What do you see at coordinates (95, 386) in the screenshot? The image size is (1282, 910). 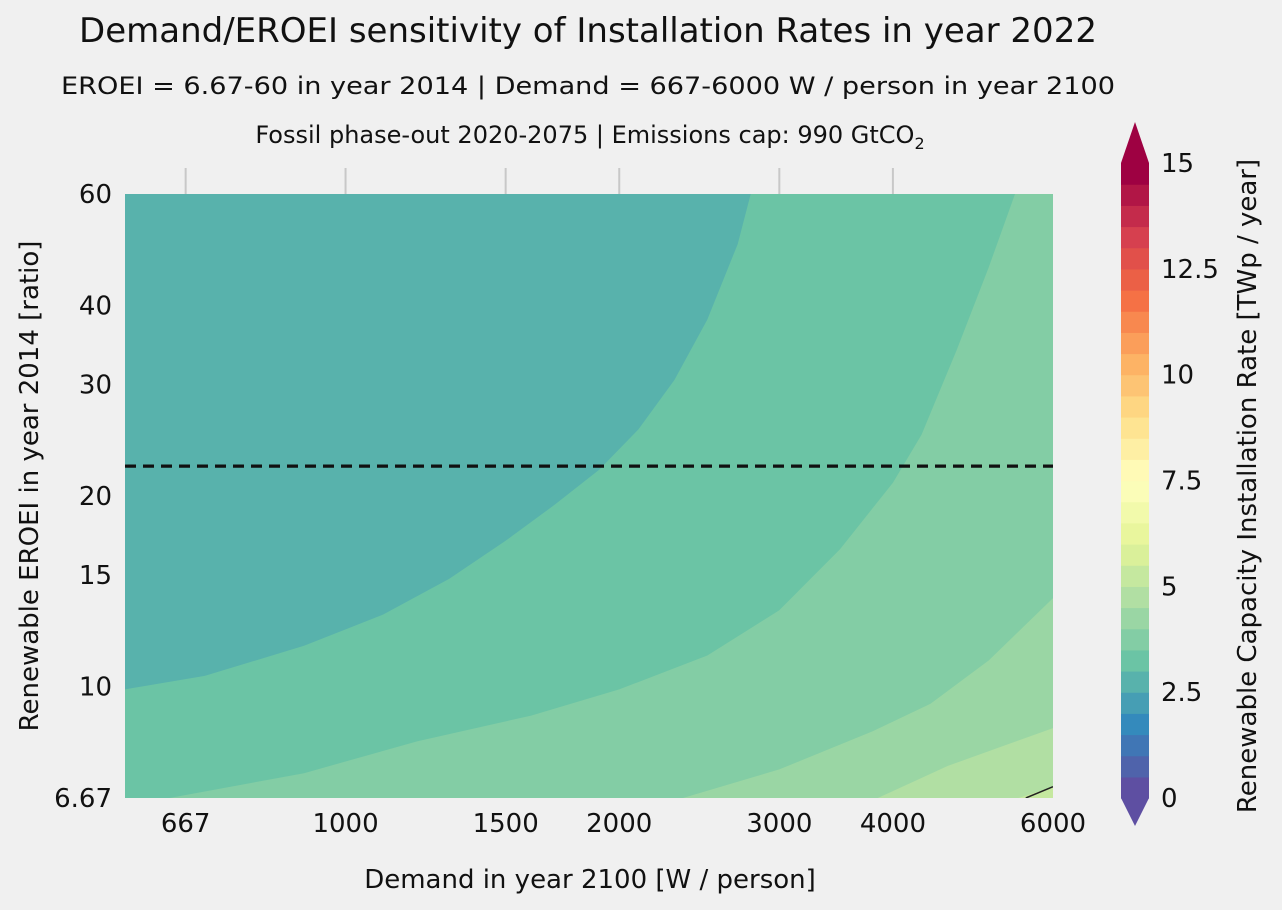 I see `y-tick-label: 30` at bounding box center [95, 386].